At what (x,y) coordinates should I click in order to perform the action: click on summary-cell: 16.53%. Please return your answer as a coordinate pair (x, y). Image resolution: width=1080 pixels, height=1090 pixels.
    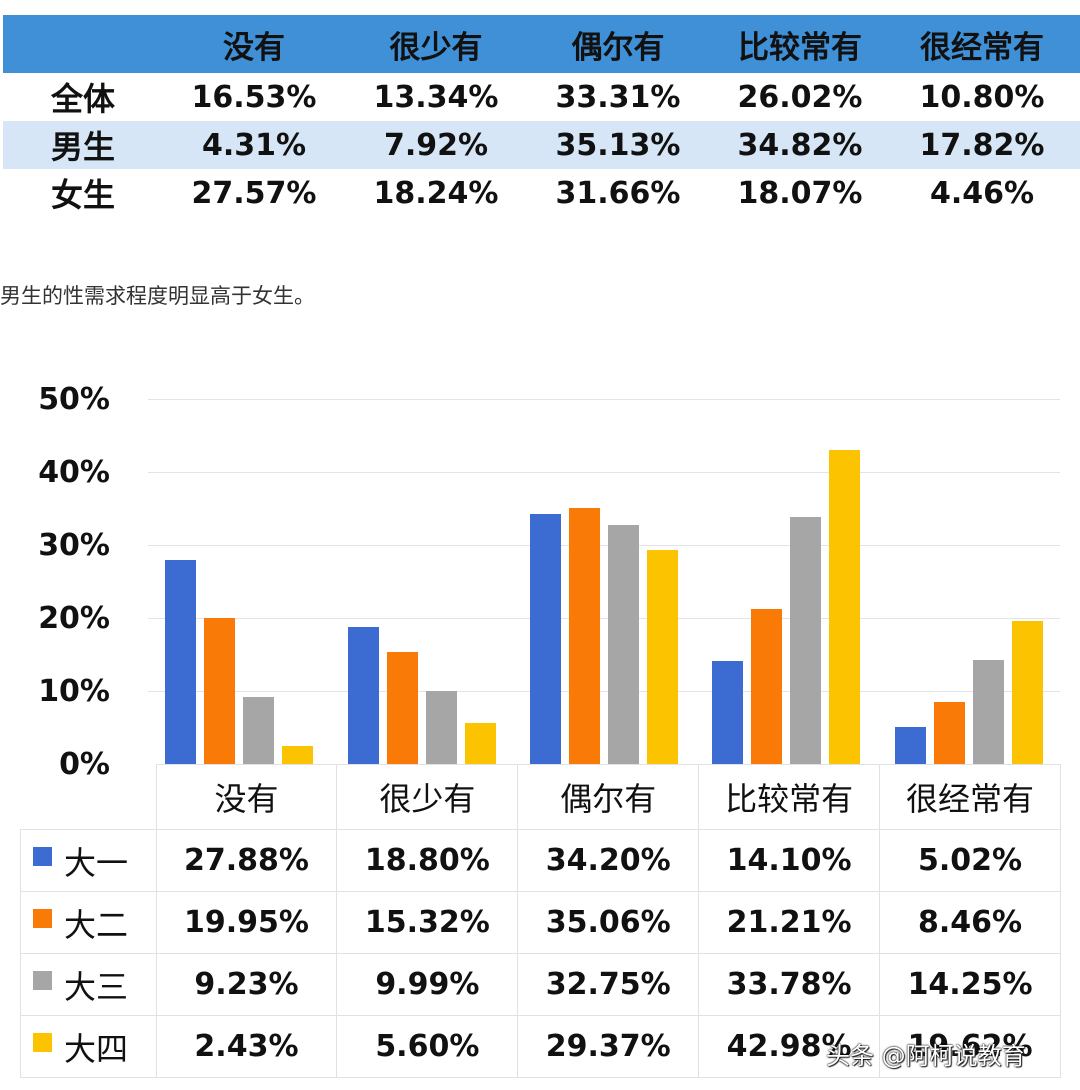
    Looking at the image, I should click on (254, 97).